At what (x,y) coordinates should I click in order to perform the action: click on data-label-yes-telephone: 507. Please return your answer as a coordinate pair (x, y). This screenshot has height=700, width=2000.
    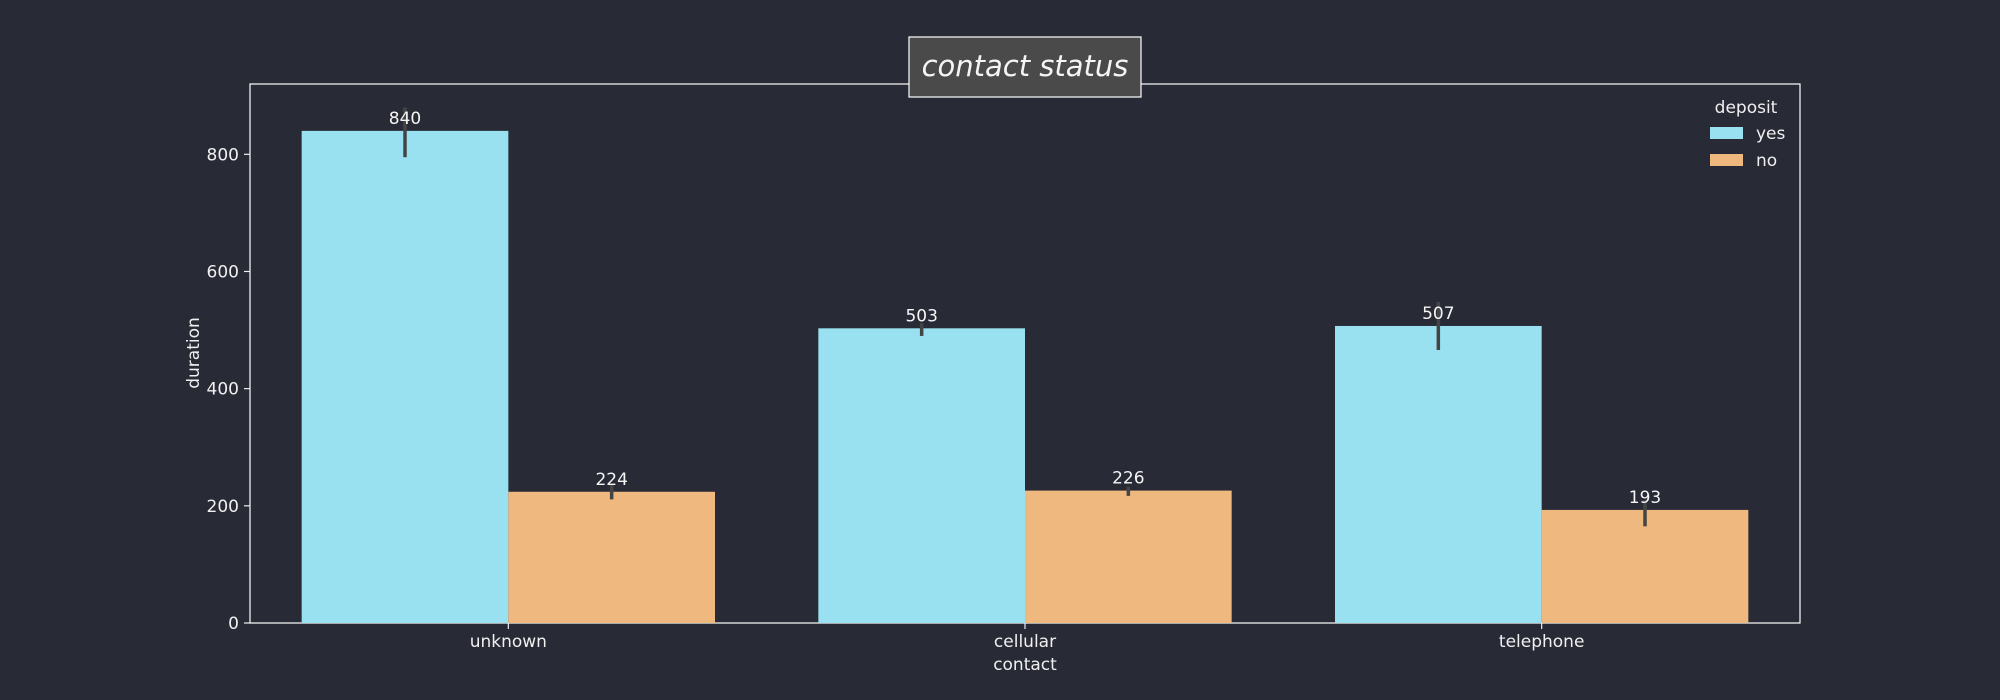
    Looking at the image, I should click on (1438, 314).